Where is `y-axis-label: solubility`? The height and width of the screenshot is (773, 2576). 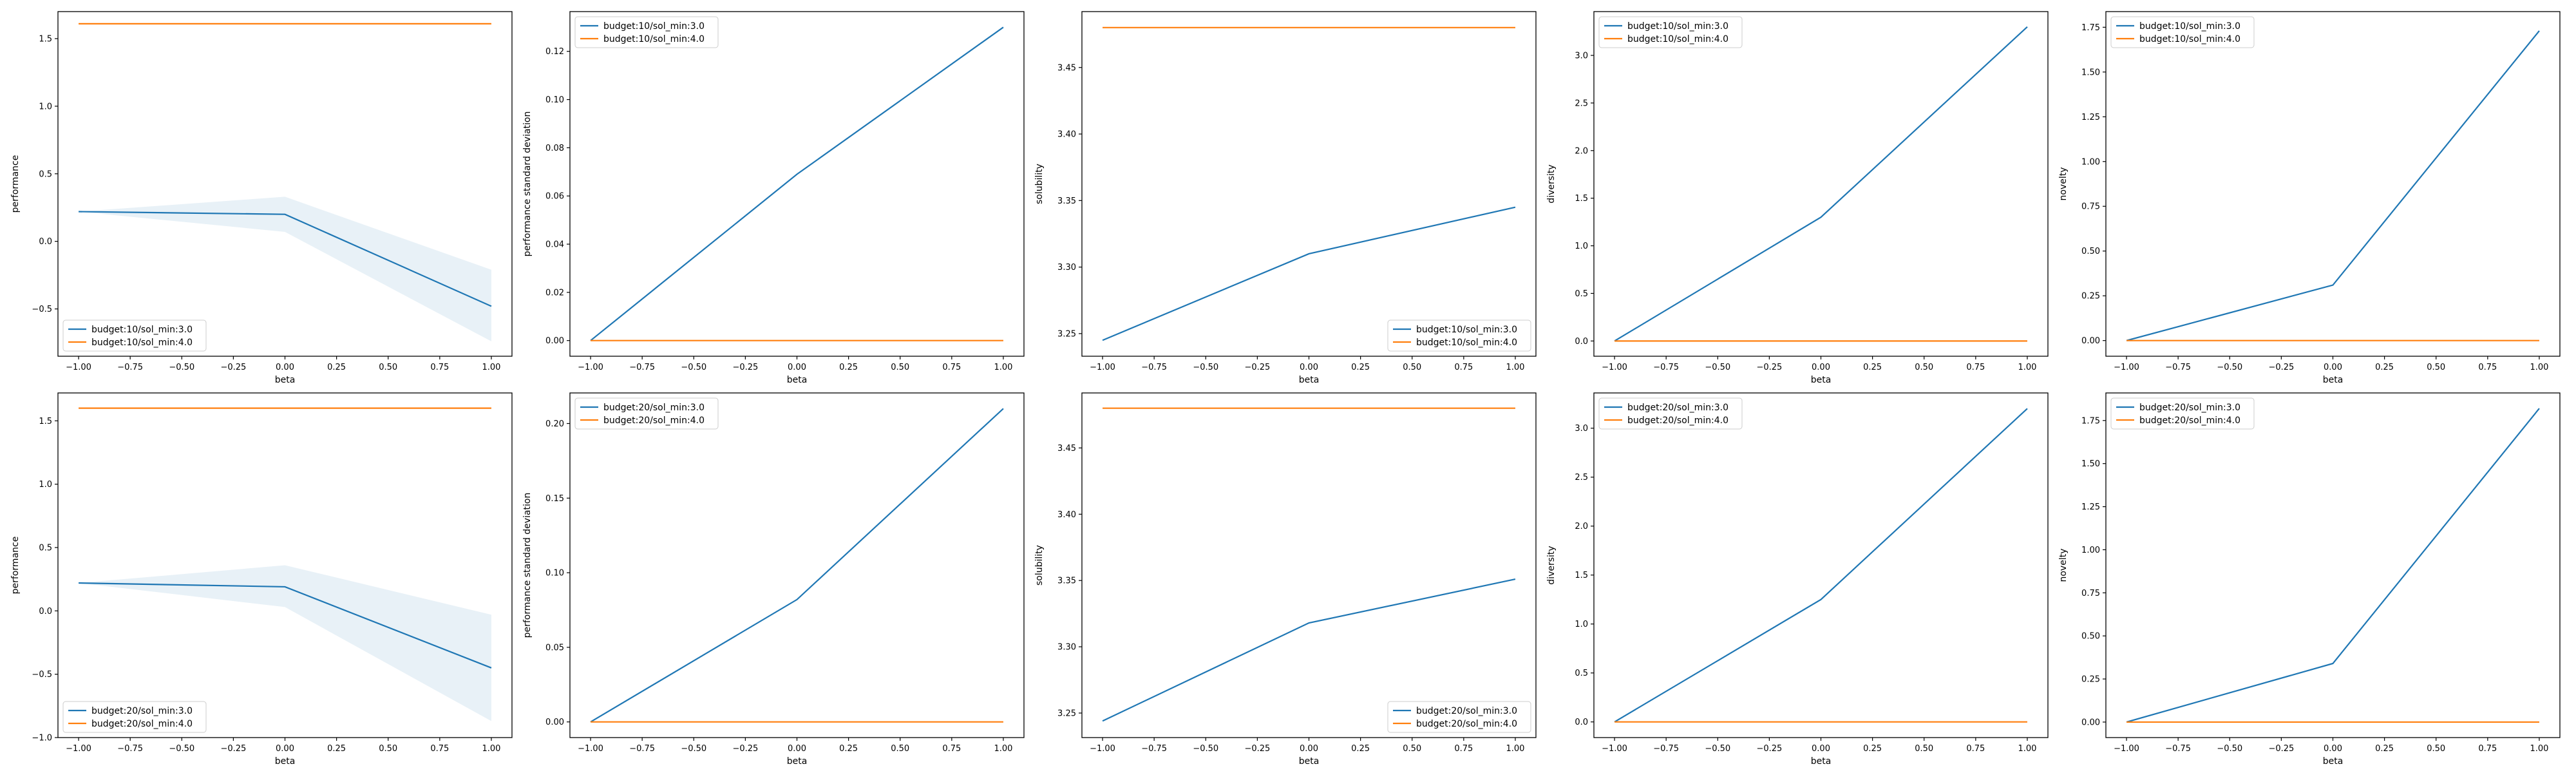
y-axis-label: solubility is located at coordinates (1039, 565).